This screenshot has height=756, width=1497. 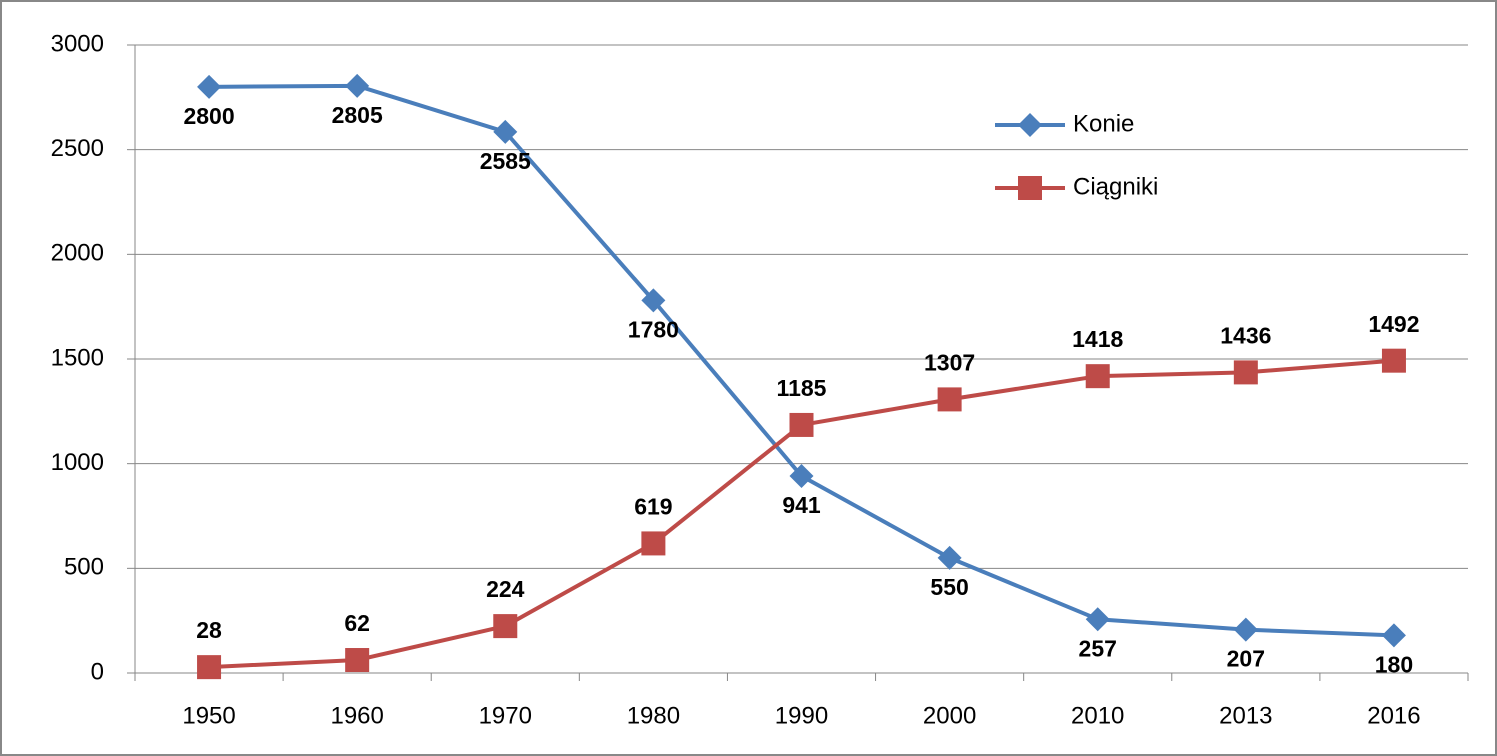 I want to click on x-tick-label: 1990, so click(x=801, y=715).